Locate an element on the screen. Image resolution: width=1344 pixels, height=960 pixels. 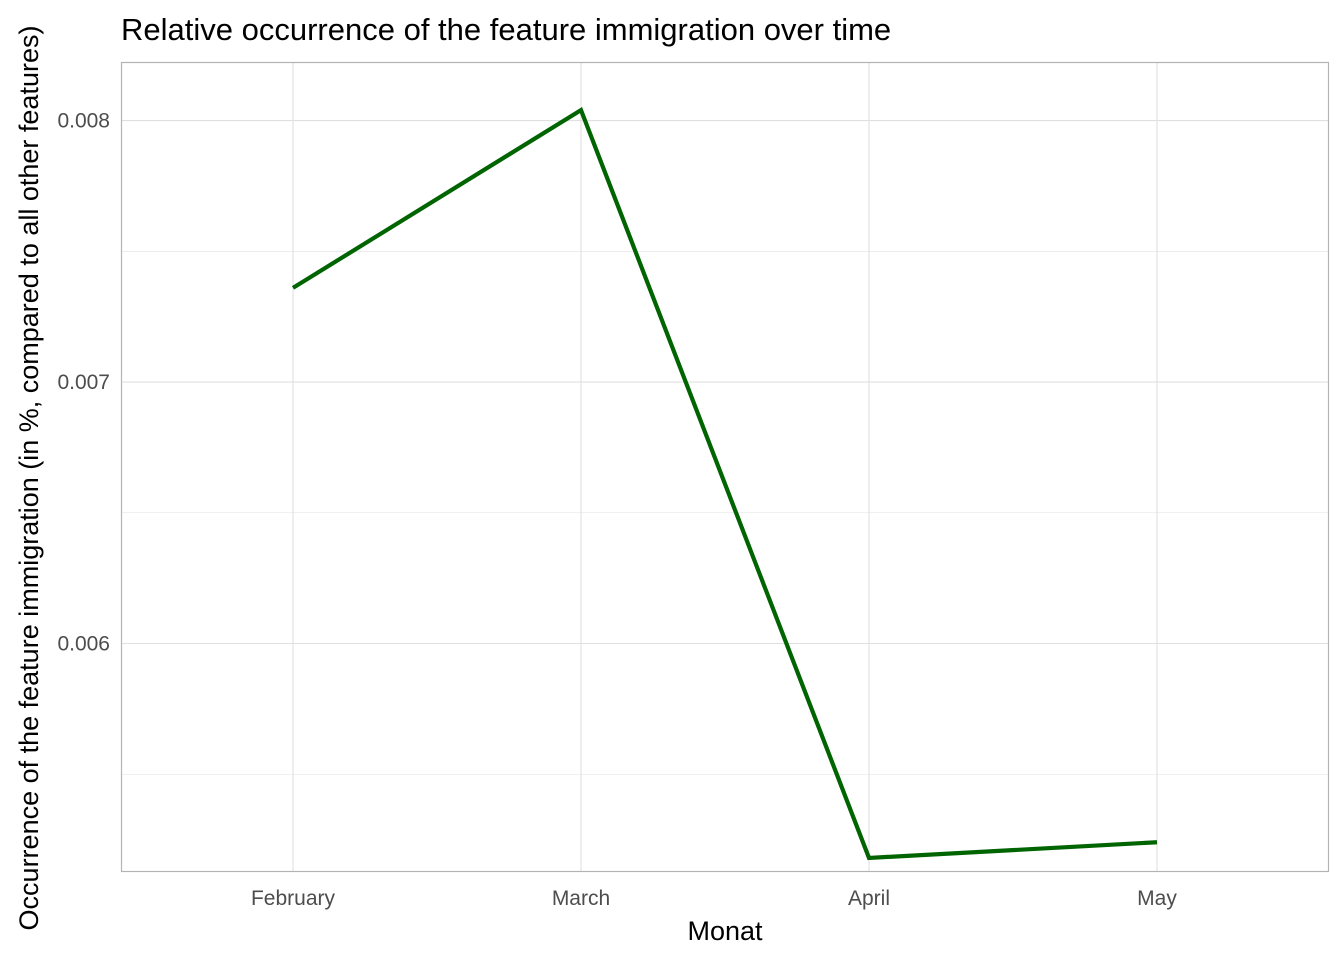
y-tick-label: 0.008 is located at coordinates (83, 121).